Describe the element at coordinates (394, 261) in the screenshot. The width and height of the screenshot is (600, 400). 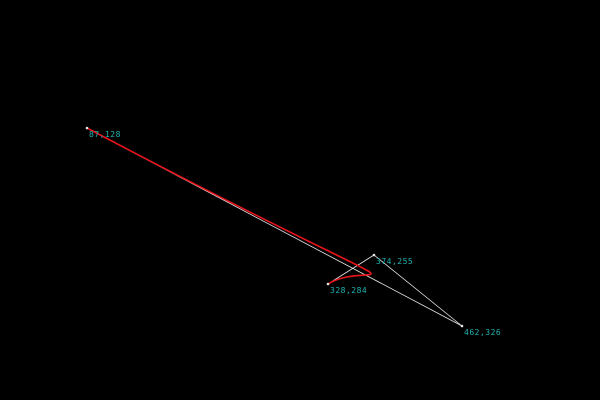
I see `point-label: 374,255` at that location.